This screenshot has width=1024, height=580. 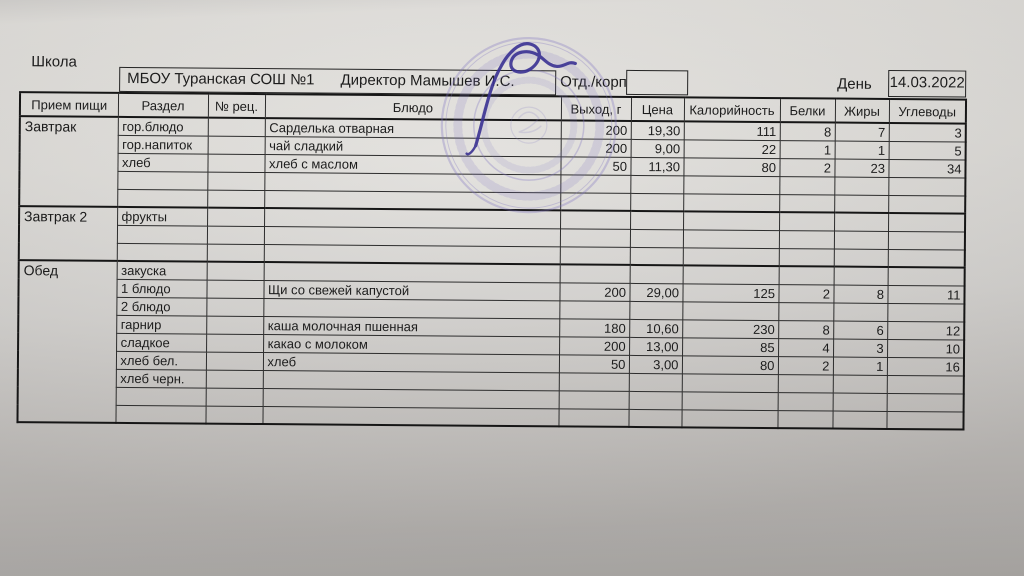 I want to click on dept-label: Отд./корп, so click(x=593, y=82).